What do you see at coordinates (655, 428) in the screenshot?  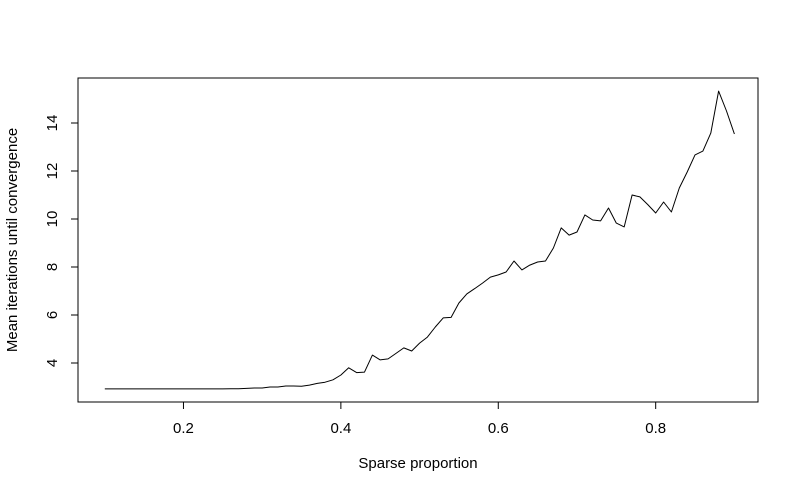 I see `x-tick-label: 0.8` at bounding box center [655, 428].